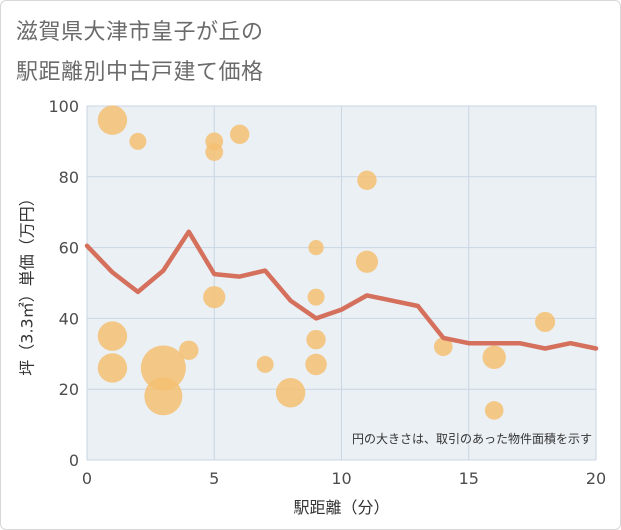 The height and width of the screenshot is (530, 621). I want to click on x-tick-label: 5, so click(214, 478).